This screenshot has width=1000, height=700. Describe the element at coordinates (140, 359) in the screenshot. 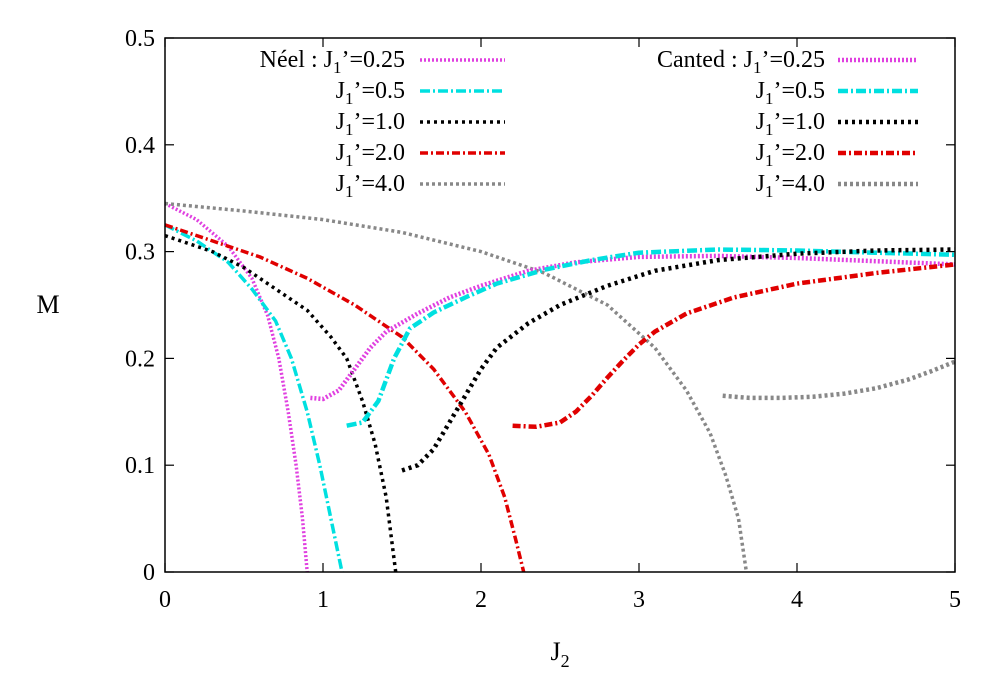

I see `y-tick-label: 0.2` at that location.